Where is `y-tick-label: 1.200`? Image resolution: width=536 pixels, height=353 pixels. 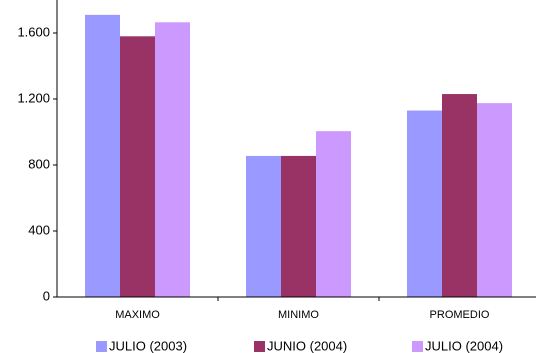 y-tick-label: 1.200 is located at coordinates (33, 97).